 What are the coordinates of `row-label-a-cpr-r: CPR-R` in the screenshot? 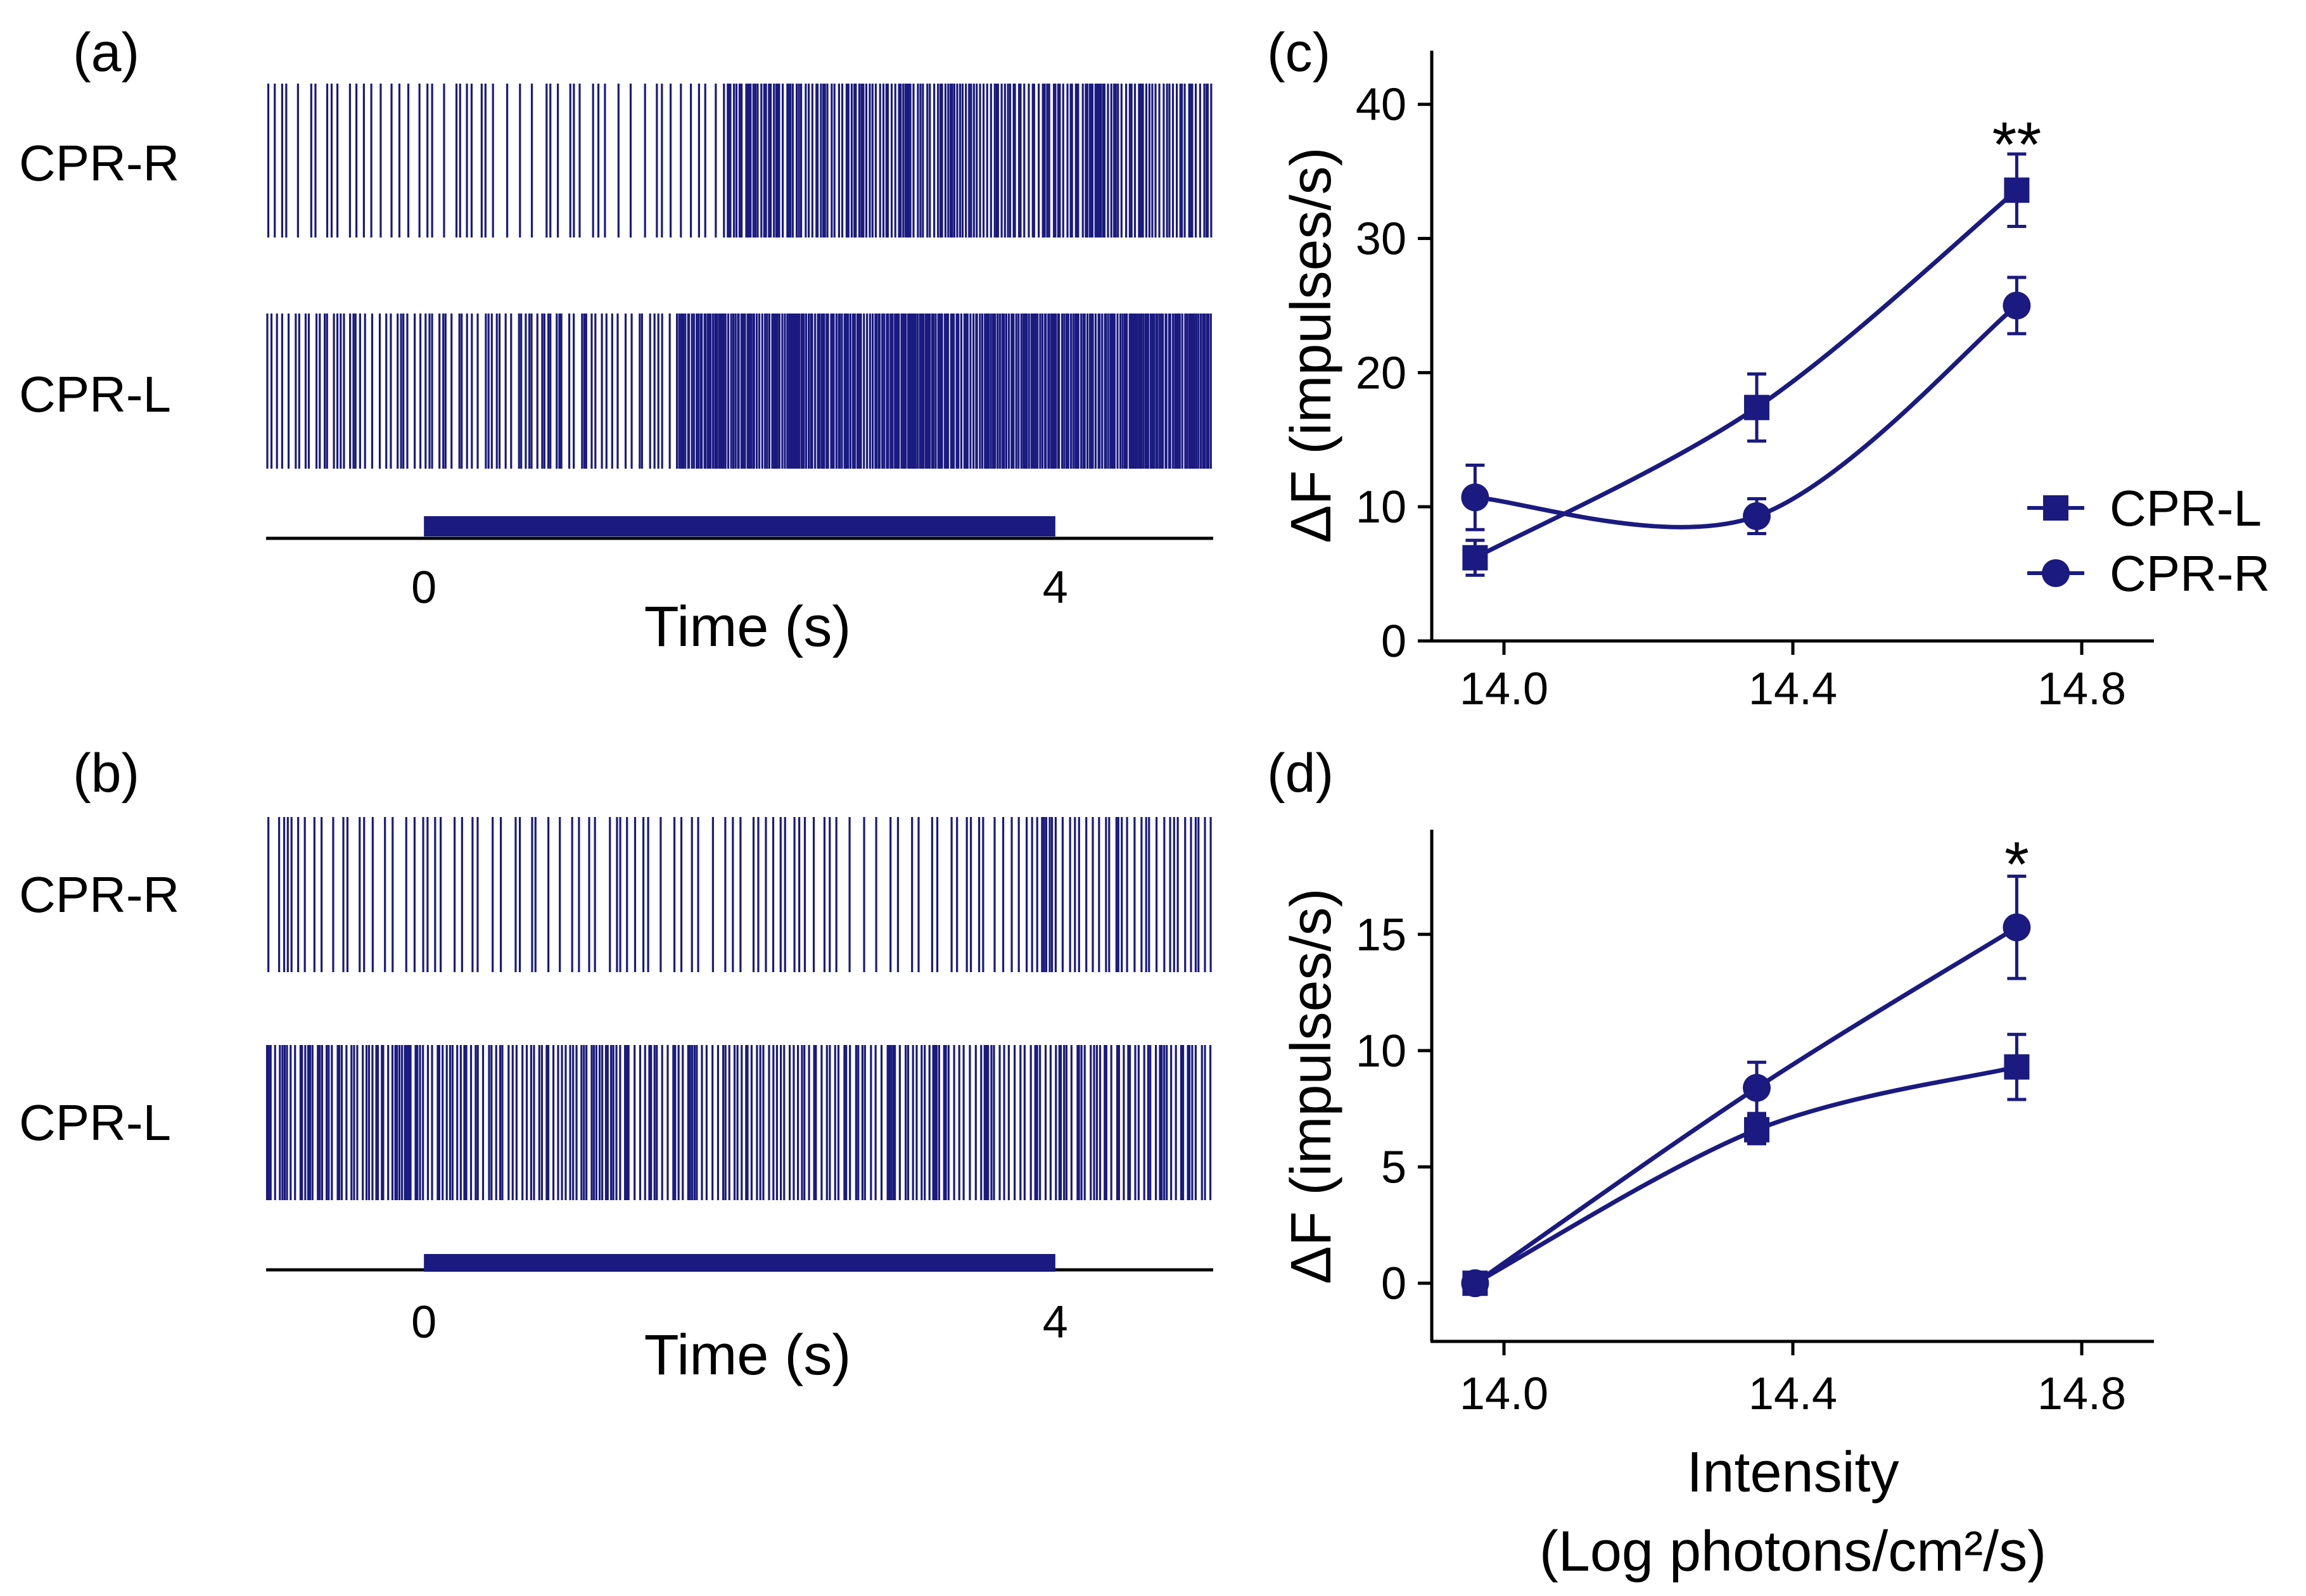 It's located at (99, 163).